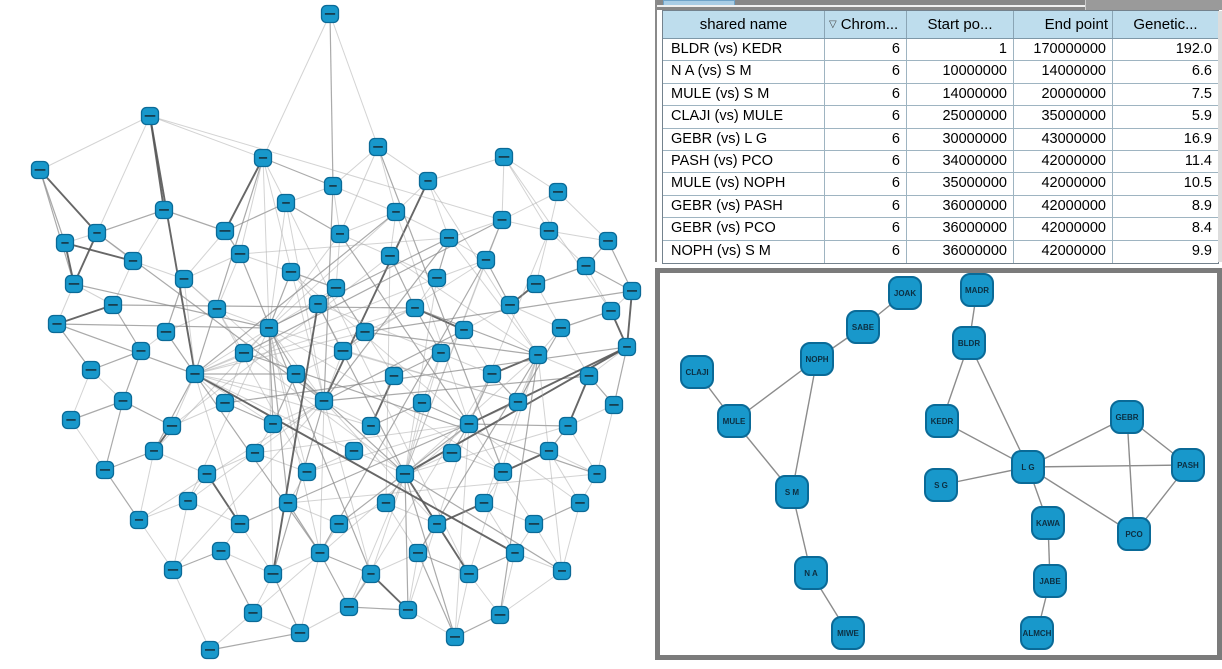  I want to click on network-node: S G, so click(941, 485).